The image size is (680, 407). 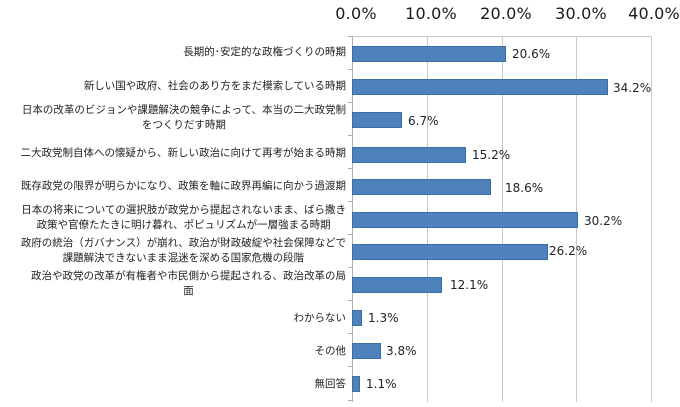 I want to click on x-tick-30: 30.0%, so click(x=581, y=13).